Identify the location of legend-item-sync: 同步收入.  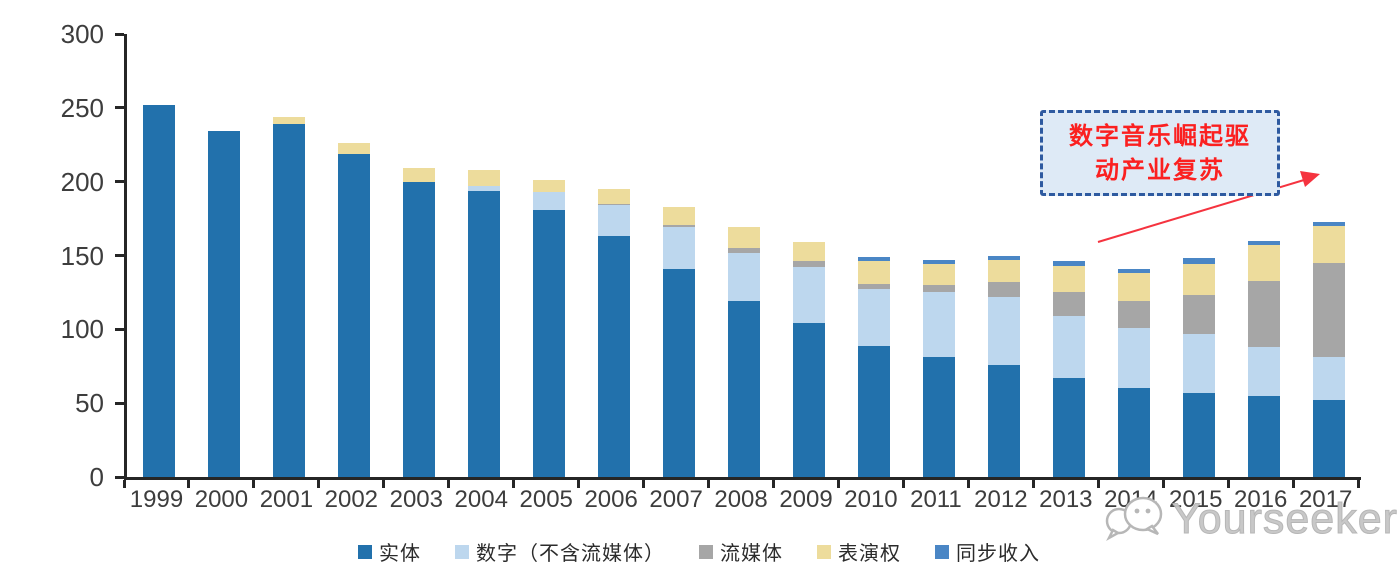
(987, 551).